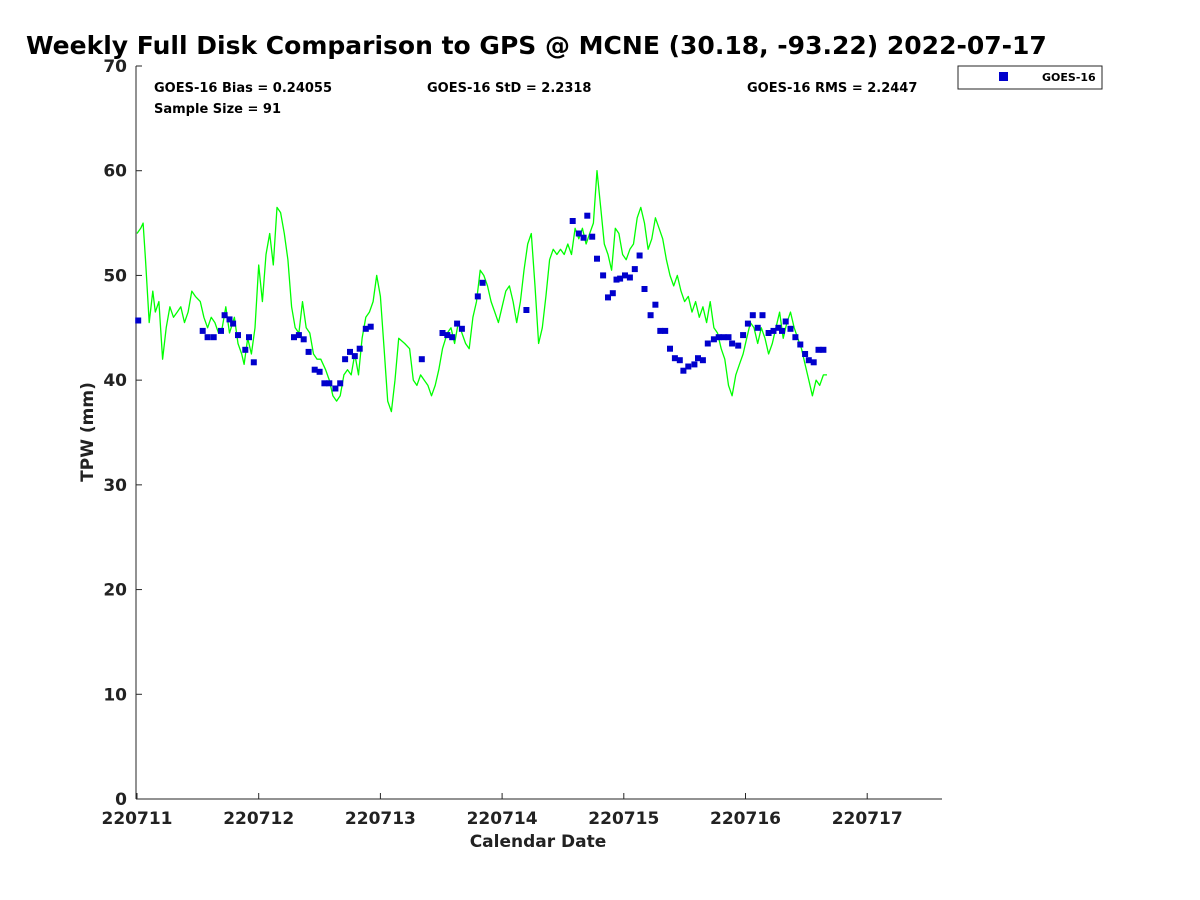 Image resolution: width=1200 pixels, height=900 pixels. I want to click on sample-size-stat: Sample Size = 91, so click(217, 109).